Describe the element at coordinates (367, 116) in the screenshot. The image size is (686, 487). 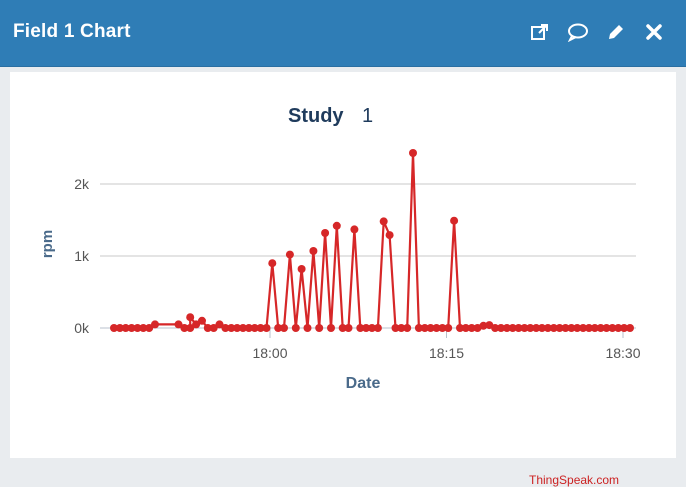
I see `chart-title-number: 1` at that location.